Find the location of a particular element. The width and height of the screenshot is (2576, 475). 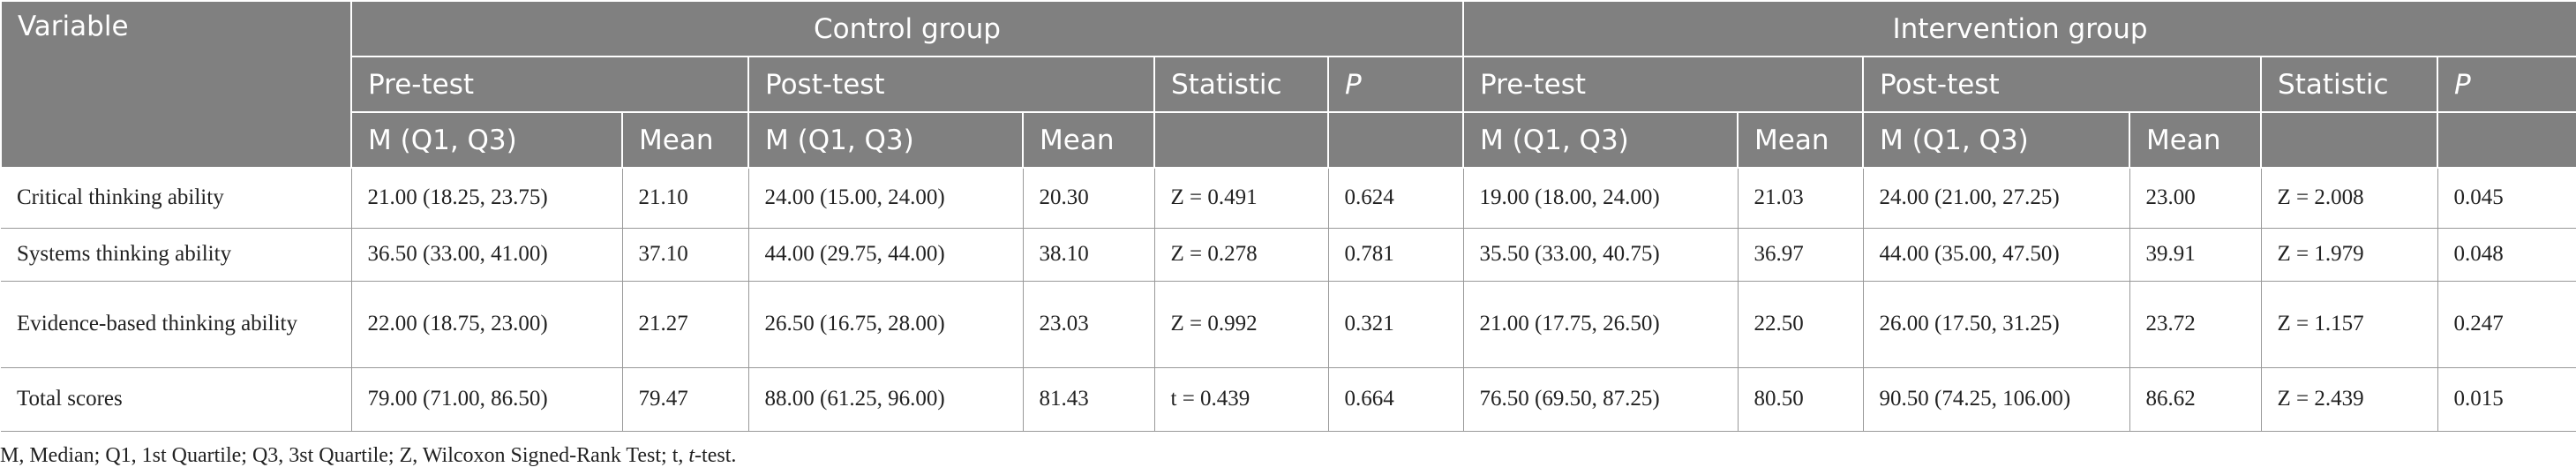

value-cell: 36.50 (33.00, 41.00) is located at coordinates (486, 255).